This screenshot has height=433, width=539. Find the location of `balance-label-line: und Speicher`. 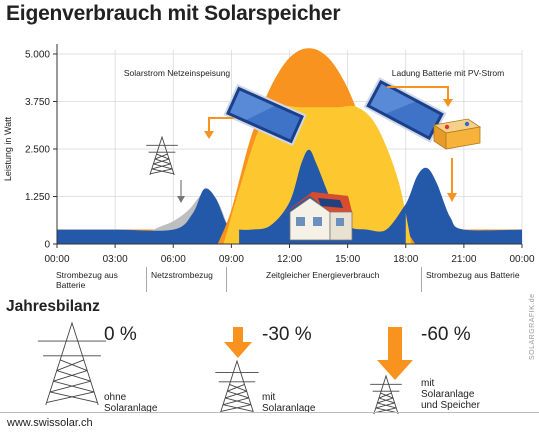

balance-label-line: und Speicher is located at coordinates (450, 405).